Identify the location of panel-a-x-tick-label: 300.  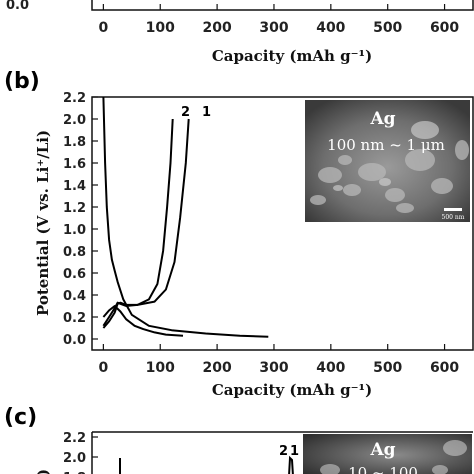
(273, 28).